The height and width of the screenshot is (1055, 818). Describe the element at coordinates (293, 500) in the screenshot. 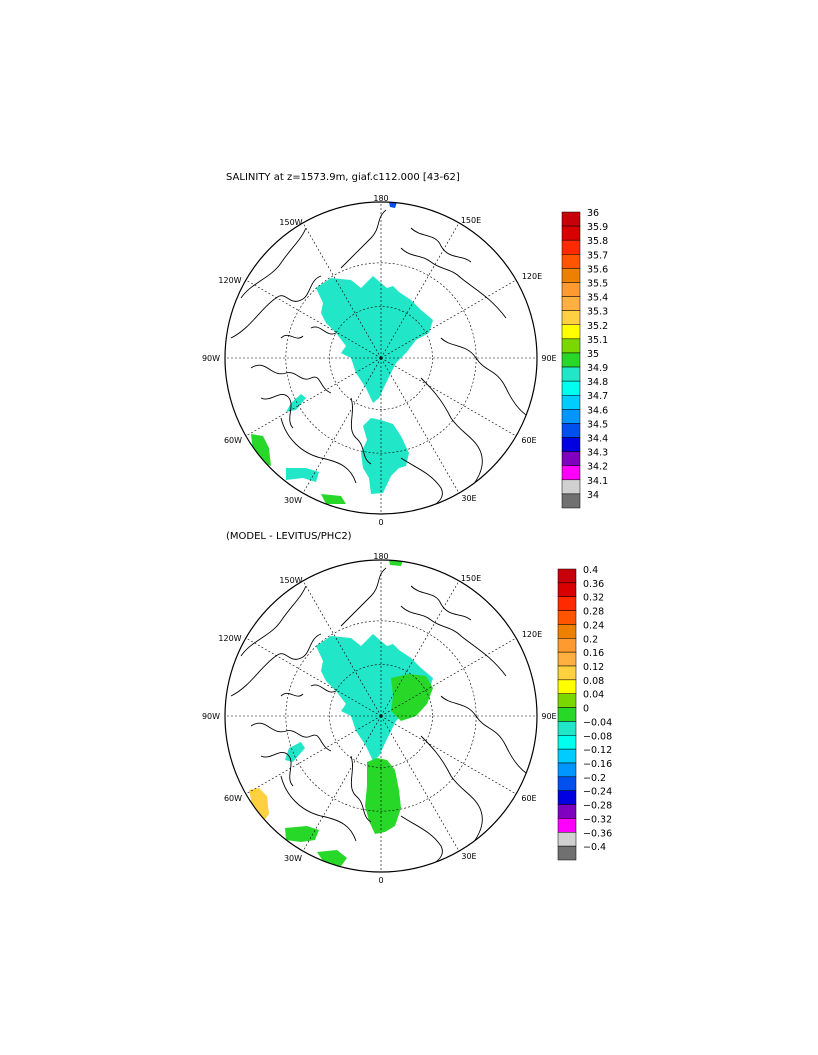

I see `longitude-label: 30W` at that location.